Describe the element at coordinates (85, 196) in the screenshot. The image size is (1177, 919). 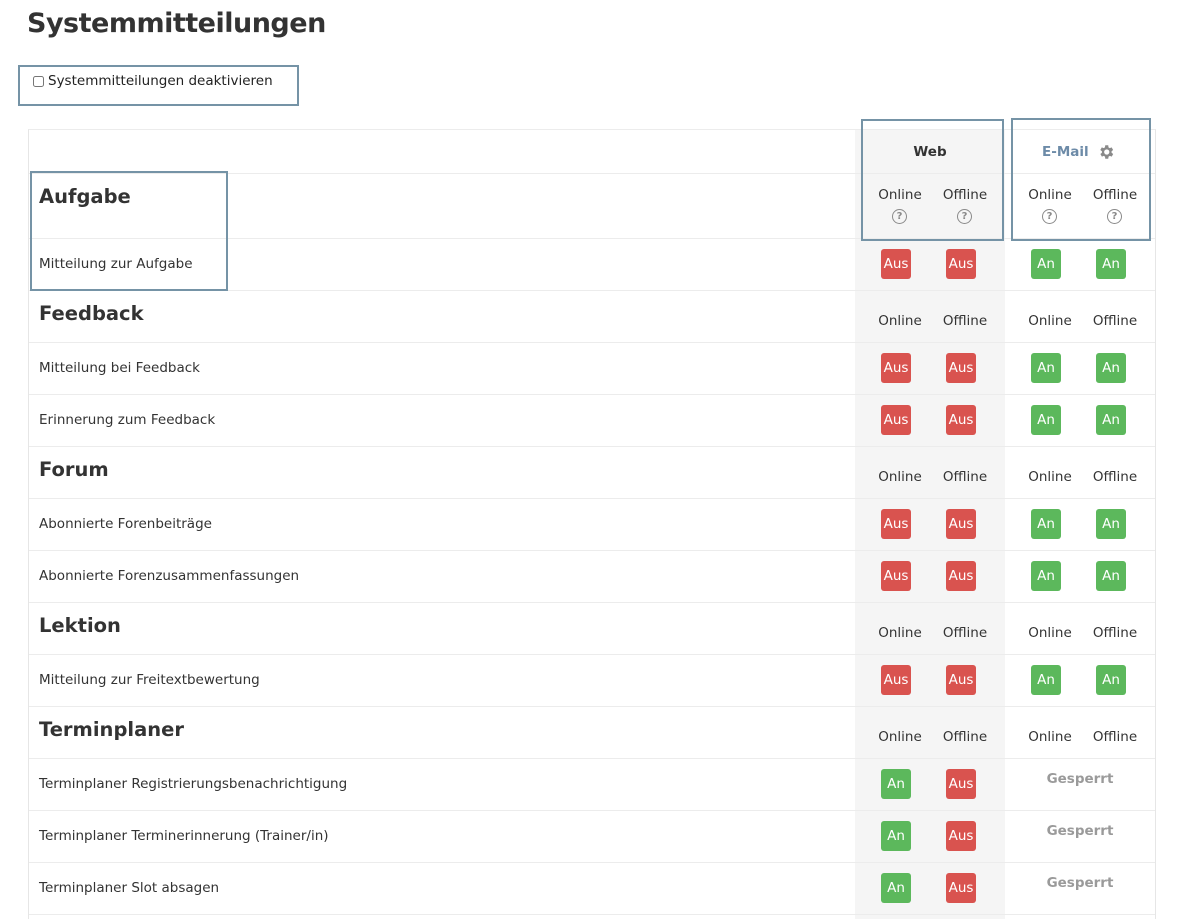
I see `section-title: Aufgabe` at that location.